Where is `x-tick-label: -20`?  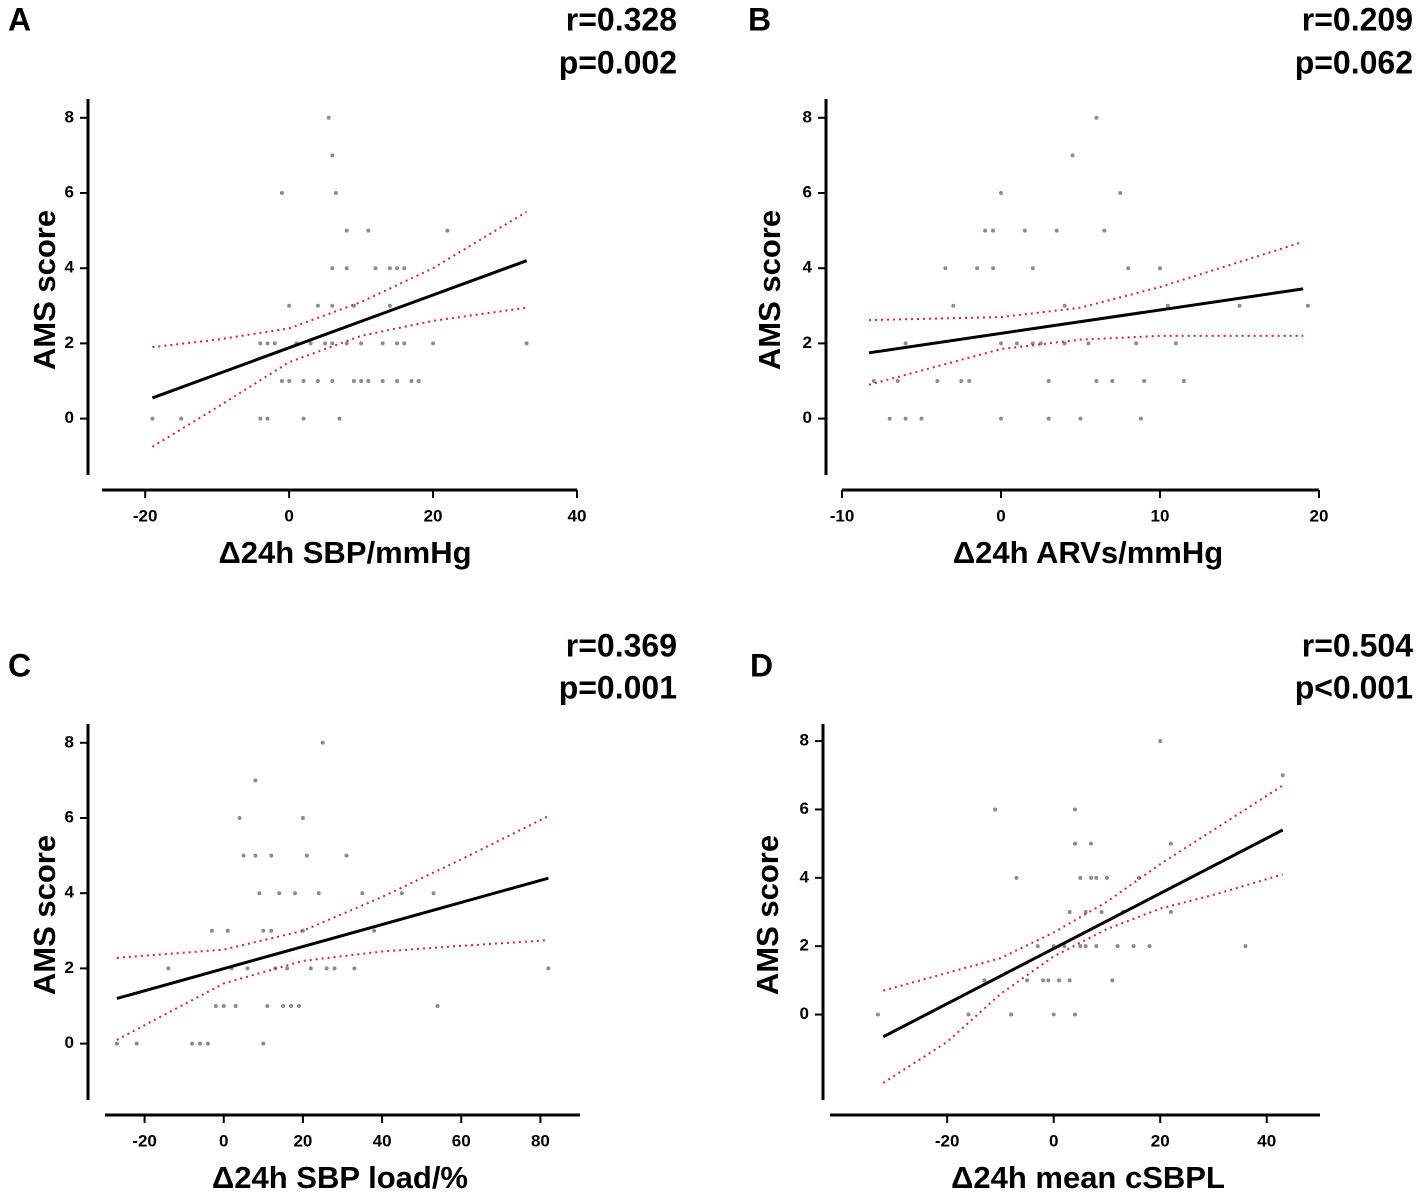
x-tick-label: -20 is located at coordinates (947, 1140).